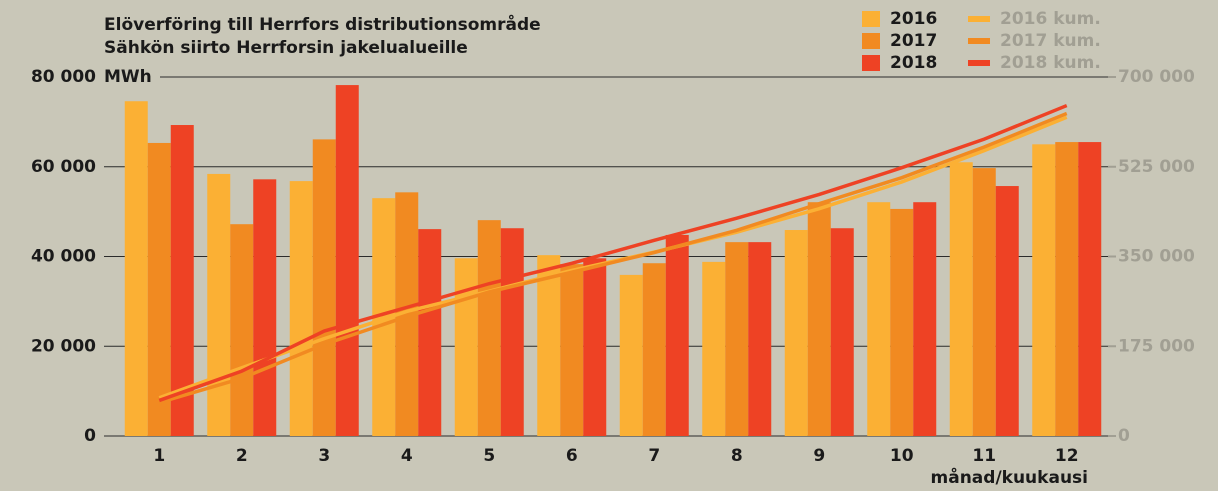  What do you see at coordinates (913, 63) in the screenshot?
I see `legend-label: 2018` at bounding box center [913, 63].